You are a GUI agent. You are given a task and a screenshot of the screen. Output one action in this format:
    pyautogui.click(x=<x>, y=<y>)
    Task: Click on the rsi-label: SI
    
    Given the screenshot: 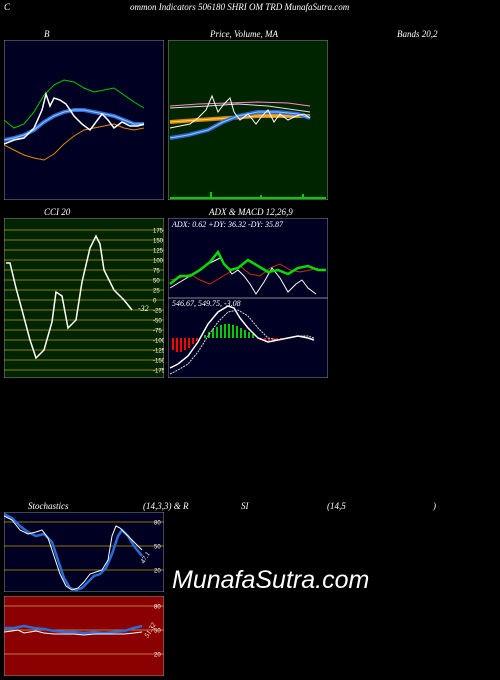 What is the action you would take?
    pyautogui.click(x=245, y=506)
    